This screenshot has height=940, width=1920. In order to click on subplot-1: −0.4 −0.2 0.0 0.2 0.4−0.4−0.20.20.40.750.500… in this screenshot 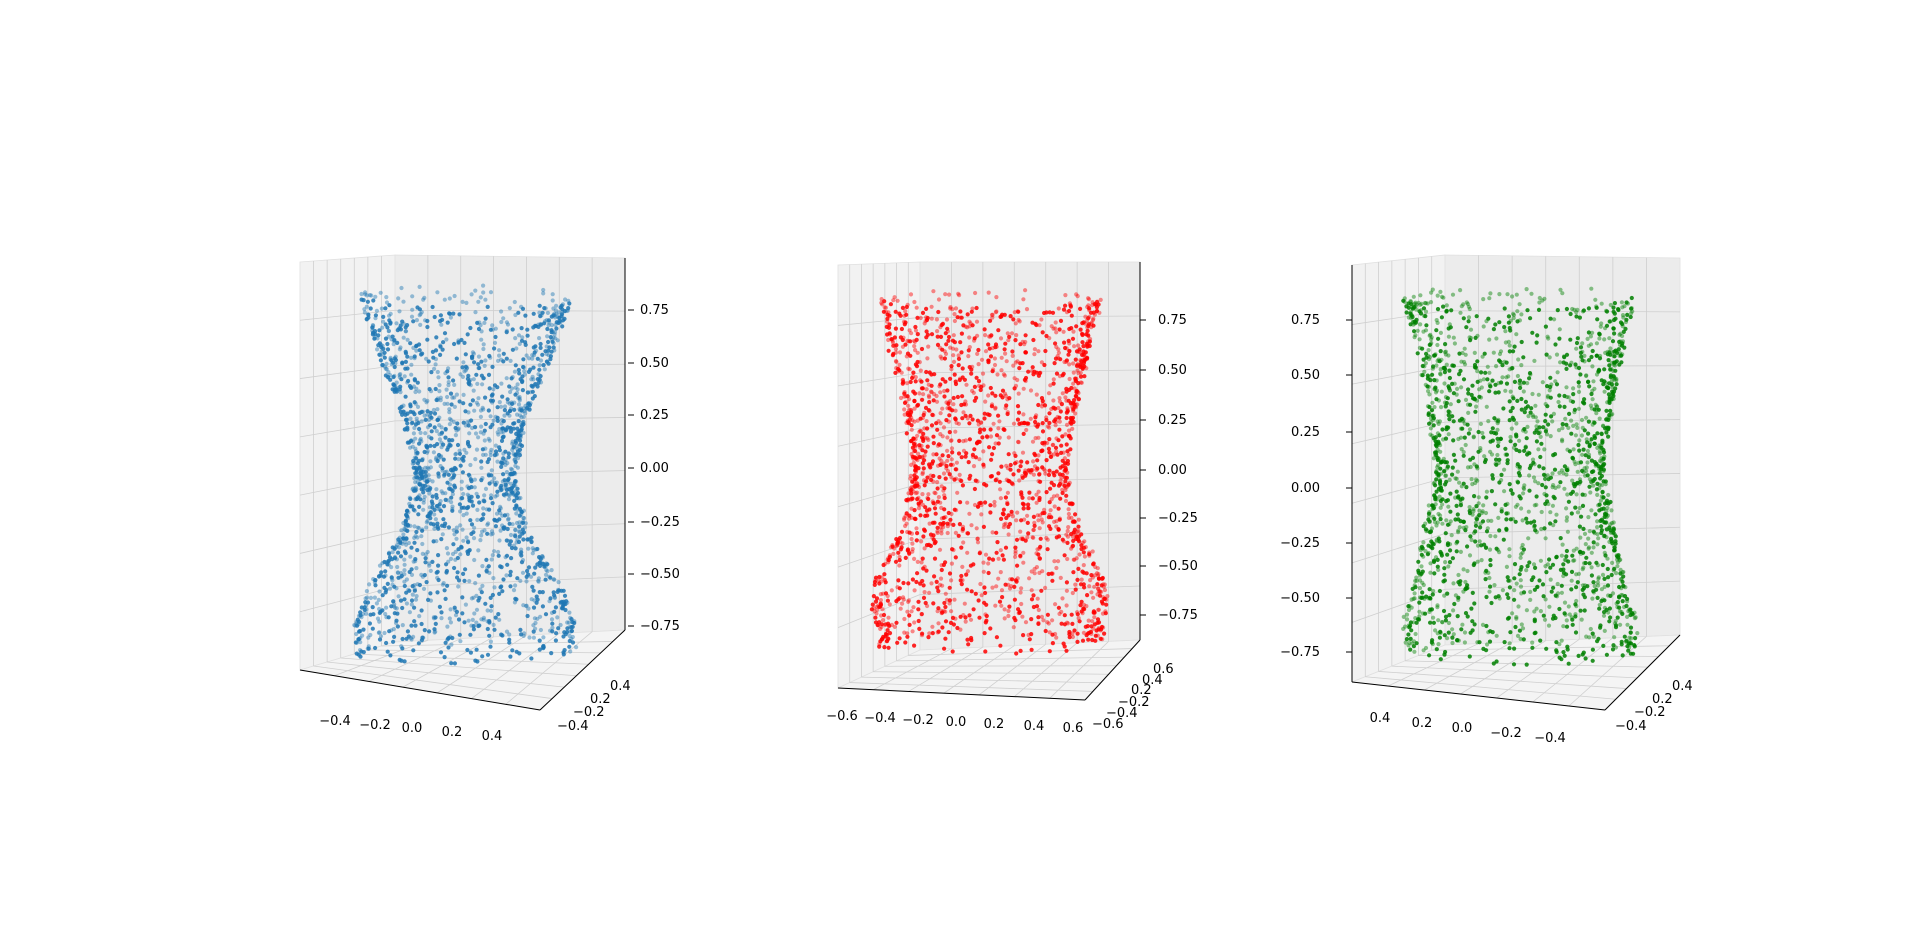, I will do `click(489, 499)`.